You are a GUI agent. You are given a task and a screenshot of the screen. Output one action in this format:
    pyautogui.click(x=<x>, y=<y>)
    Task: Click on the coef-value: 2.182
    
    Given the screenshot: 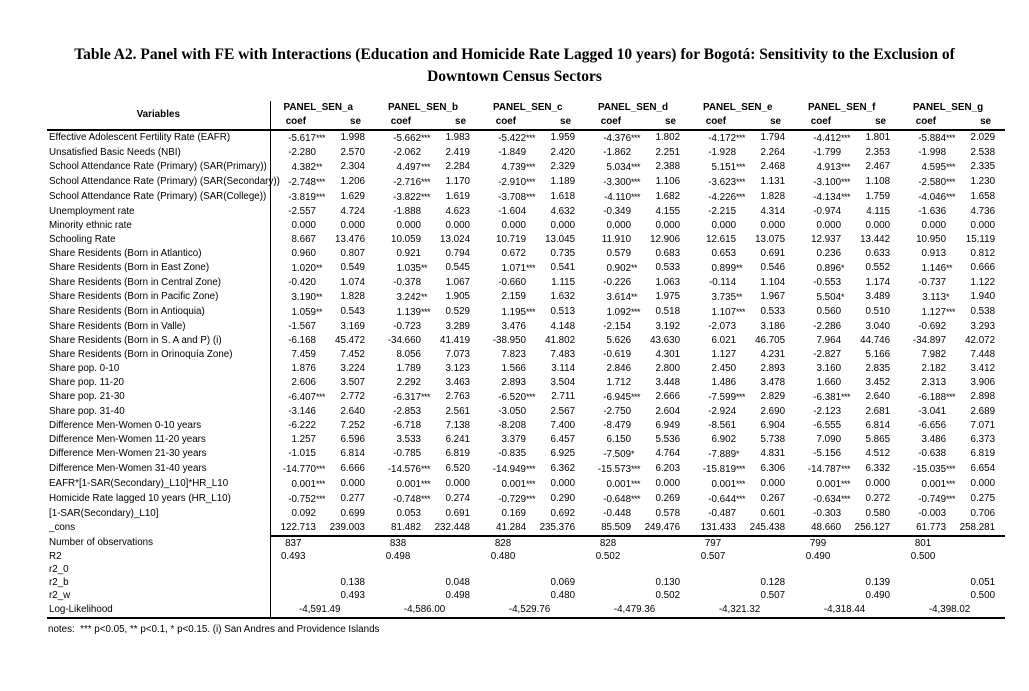 What is the action you would take?
    pyautogui.click(x=929, y=369)
    